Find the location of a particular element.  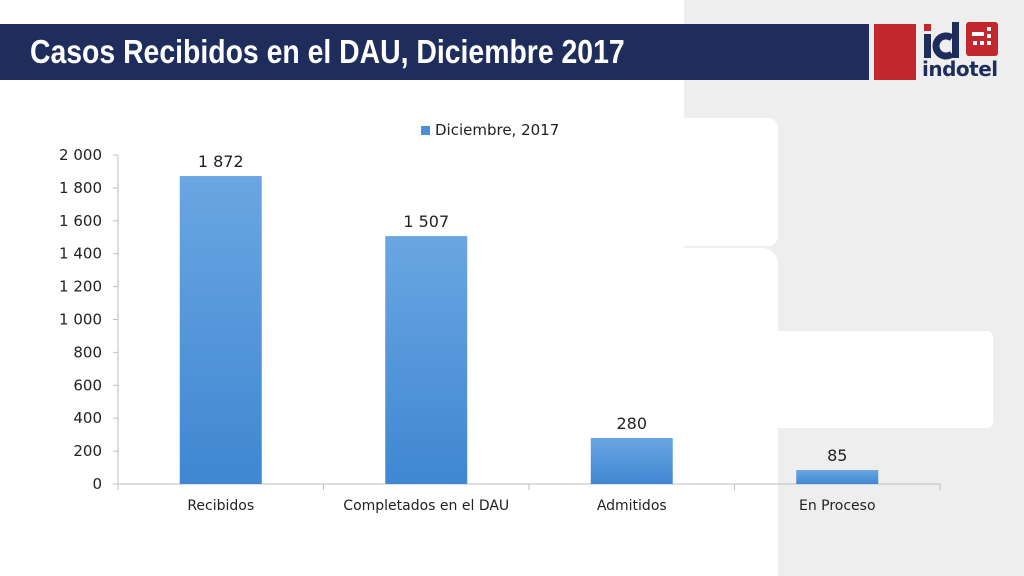

data-label: 1 872 is located at coordinates (221, 161).